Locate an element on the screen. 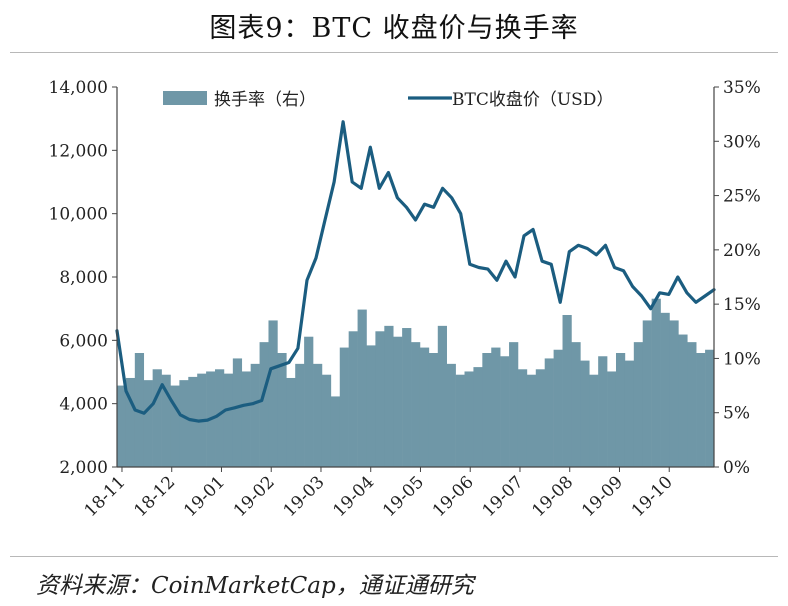 This screenshot has width=788, height=606. legend-turnover-swatch is located at coordinates (185, 98).